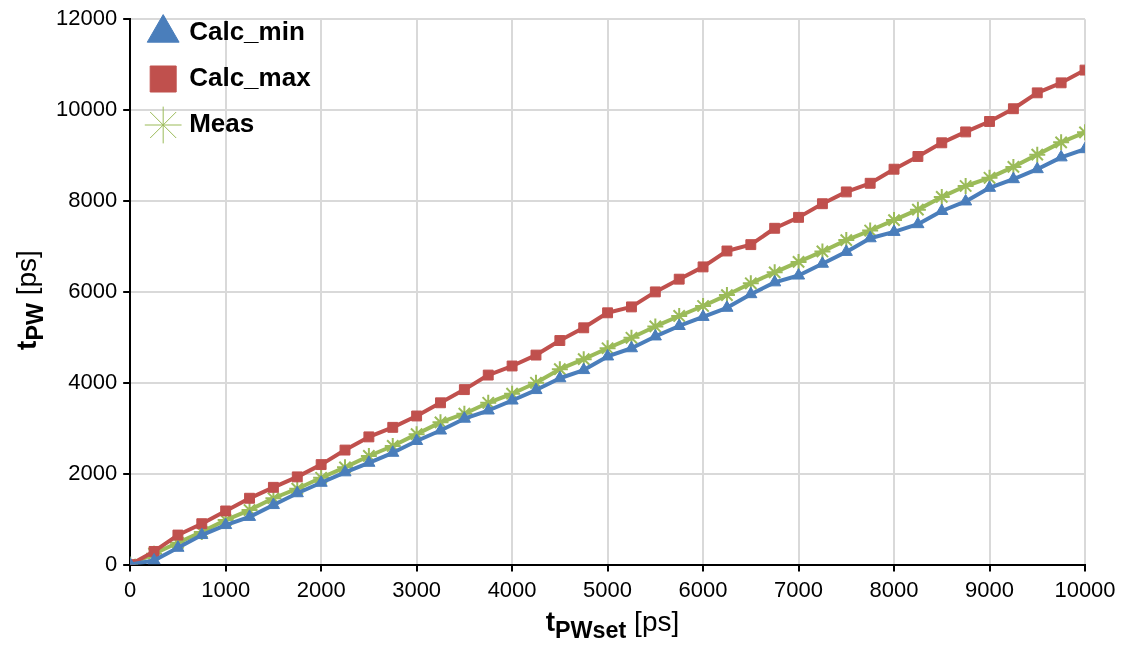 The height and width of the screenshot is (650, 1125). What do you see at coordinates (93, 290) in the screenshot?
I see `y-tick-label: 6000` at bounding box center [93, 290].